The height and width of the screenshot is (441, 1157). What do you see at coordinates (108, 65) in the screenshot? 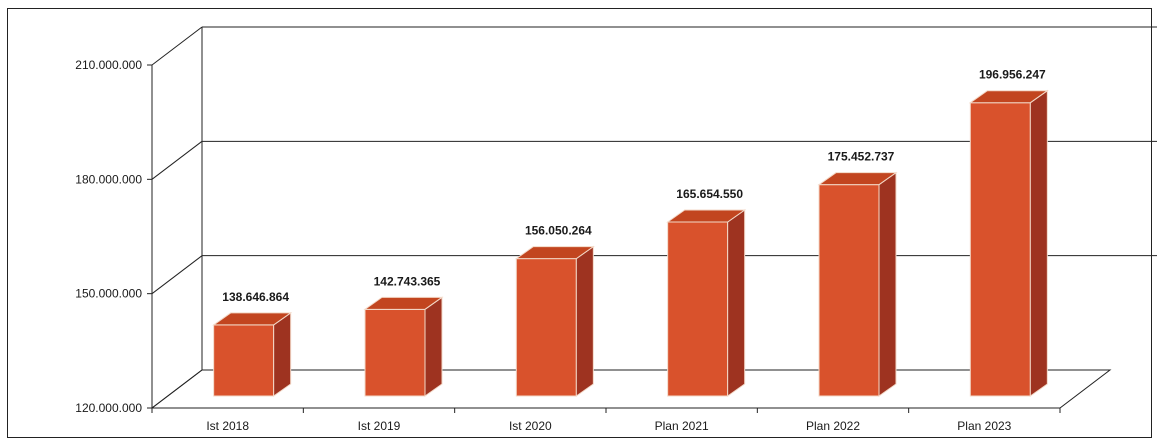
I see `y-tick-label: 210.000.000` at bounding box center [108, 65].